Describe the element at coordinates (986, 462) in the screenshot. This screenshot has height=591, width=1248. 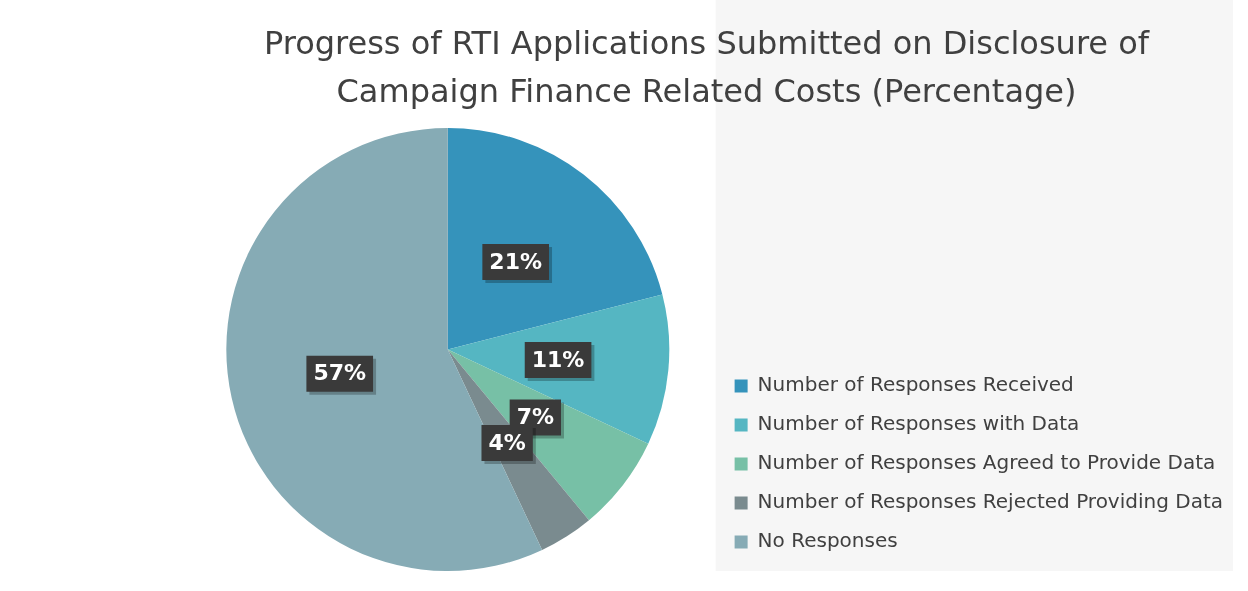
I see `legend-label: Number of Responses Agreed to Provide Data` at that location.